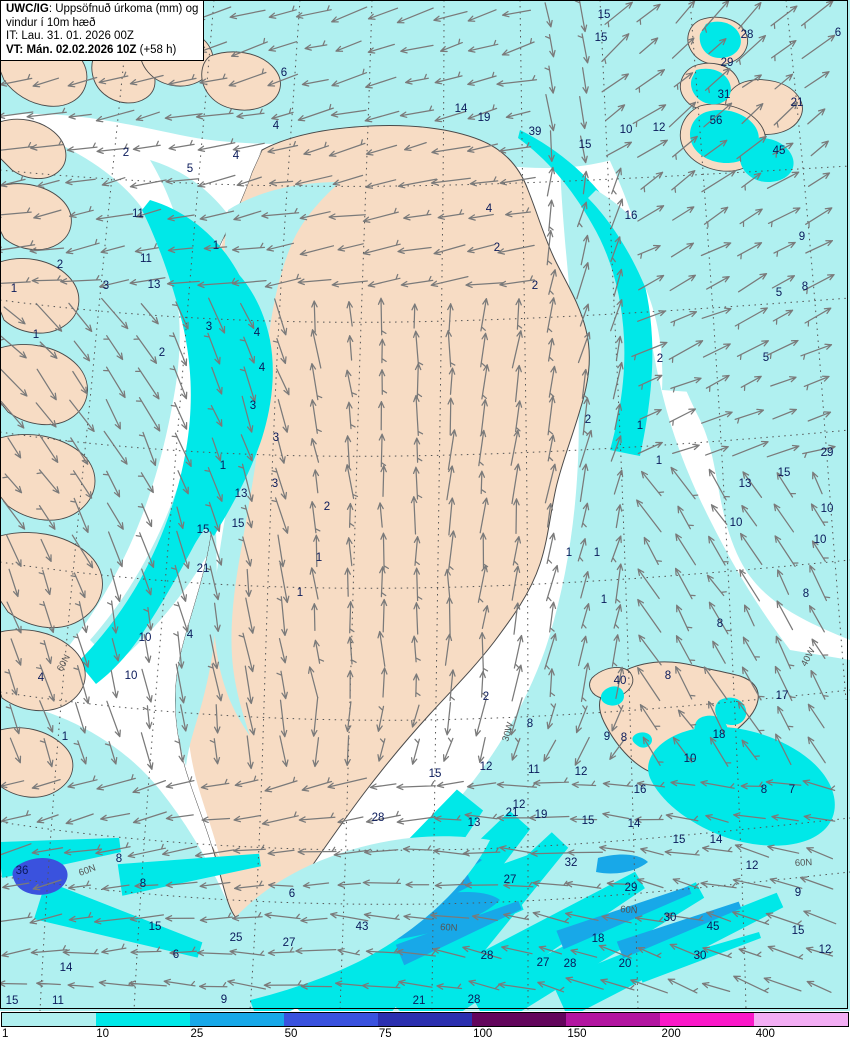  Describe the element at coordinates (626, 130) in the screenshot. I see `precip-value-label: 10` at that location.